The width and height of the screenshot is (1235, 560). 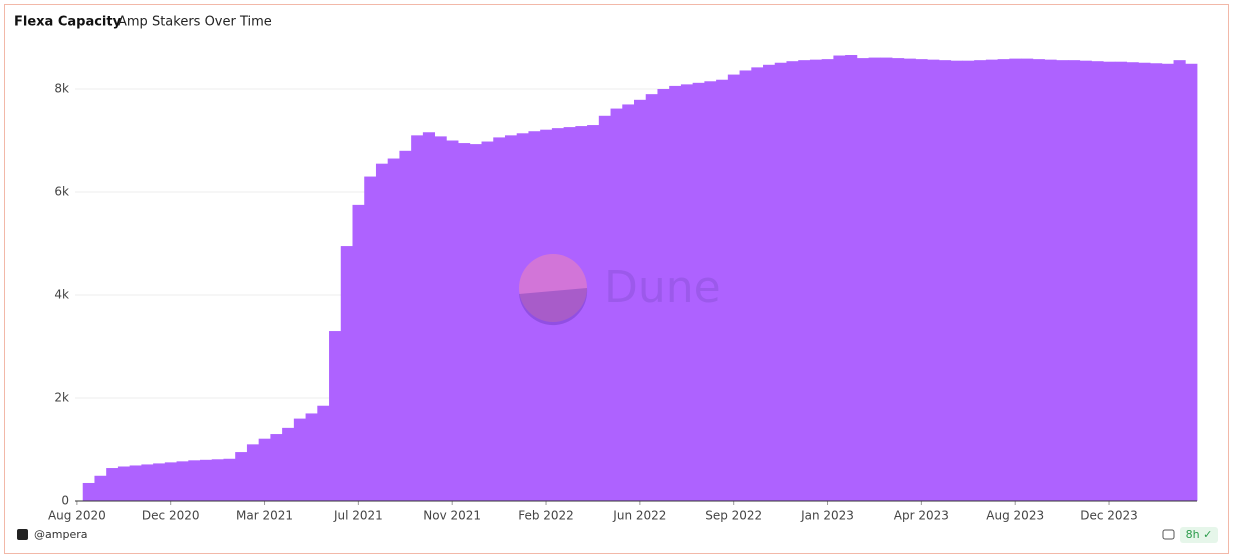 I want to click on x-tick-label: Jun 2022, so click(x=639, y=516).